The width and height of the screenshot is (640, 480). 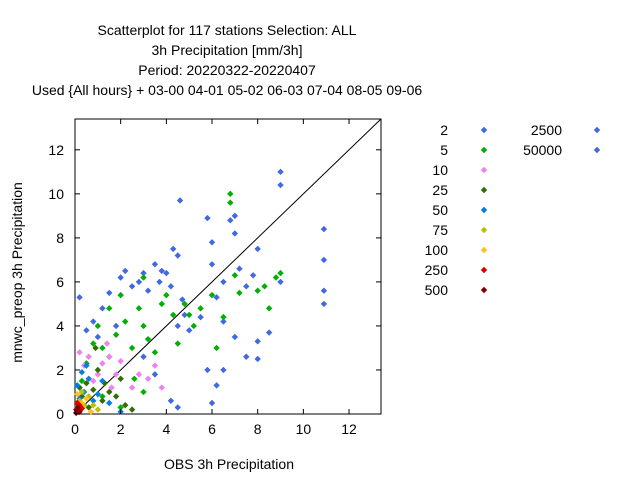 What do you see at coordinates (258, 429) in the screenshot?
I see `x-tick-label: 8` at bounding box center [258, 429].